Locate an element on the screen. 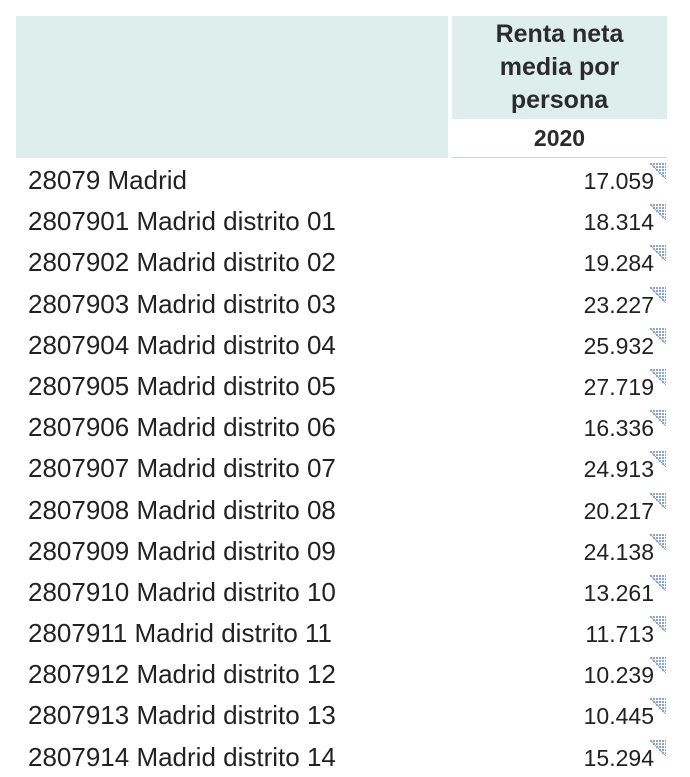 This screenshot has height=777, width=690. table-row: 2807904 Madrid distrito 04 25.932 is located at coordinates (345, 344).